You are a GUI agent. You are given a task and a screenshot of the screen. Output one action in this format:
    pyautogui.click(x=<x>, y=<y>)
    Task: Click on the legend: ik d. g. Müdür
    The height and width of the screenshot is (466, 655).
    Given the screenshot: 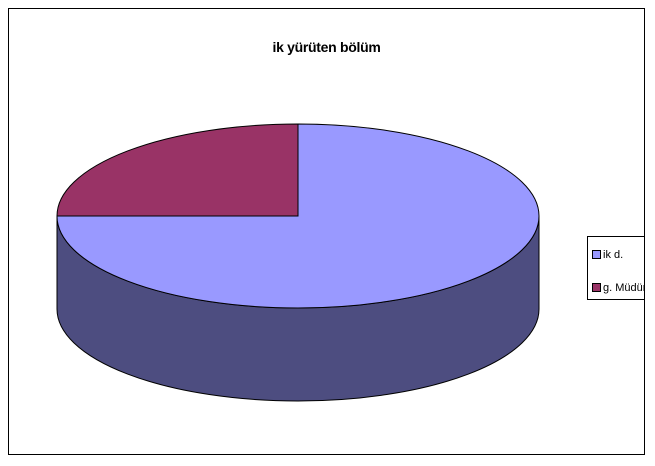 What is the action you would take?
    pyautogui.click(x=616, y=268)
    